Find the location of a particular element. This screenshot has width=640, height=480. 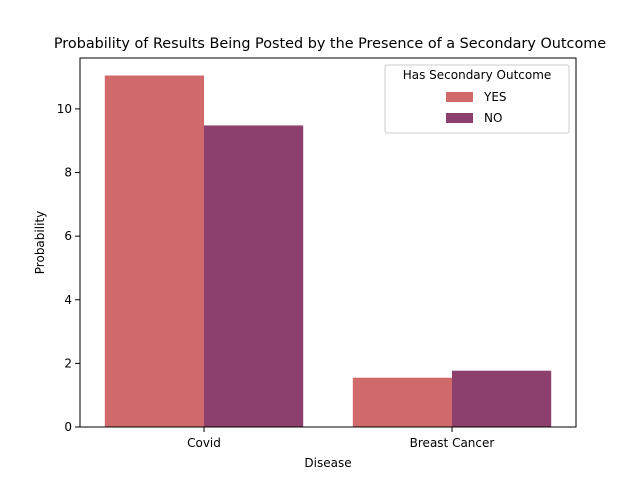

y-tick-label: 4 is located at coordinates (68, 300).